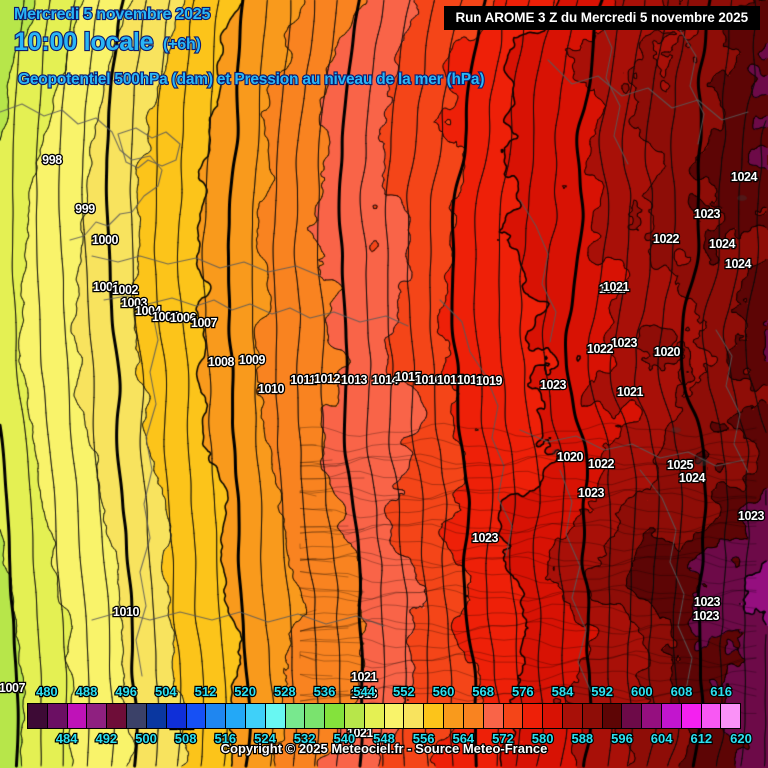 The width and height of the screenshot is (768, 768). I want to click on colorbar-tick-label: 608, so click(681, 691).